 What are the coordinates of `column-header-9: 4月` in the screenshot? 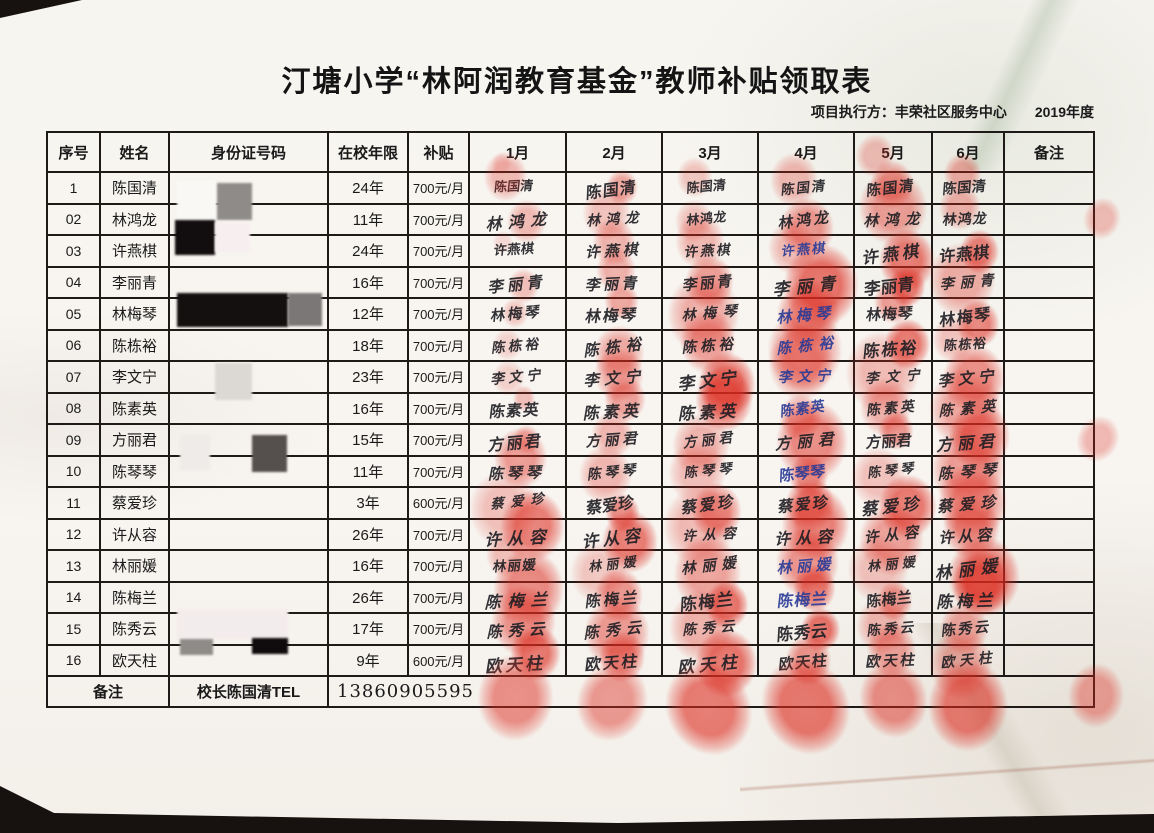 It's located at (806, 152).